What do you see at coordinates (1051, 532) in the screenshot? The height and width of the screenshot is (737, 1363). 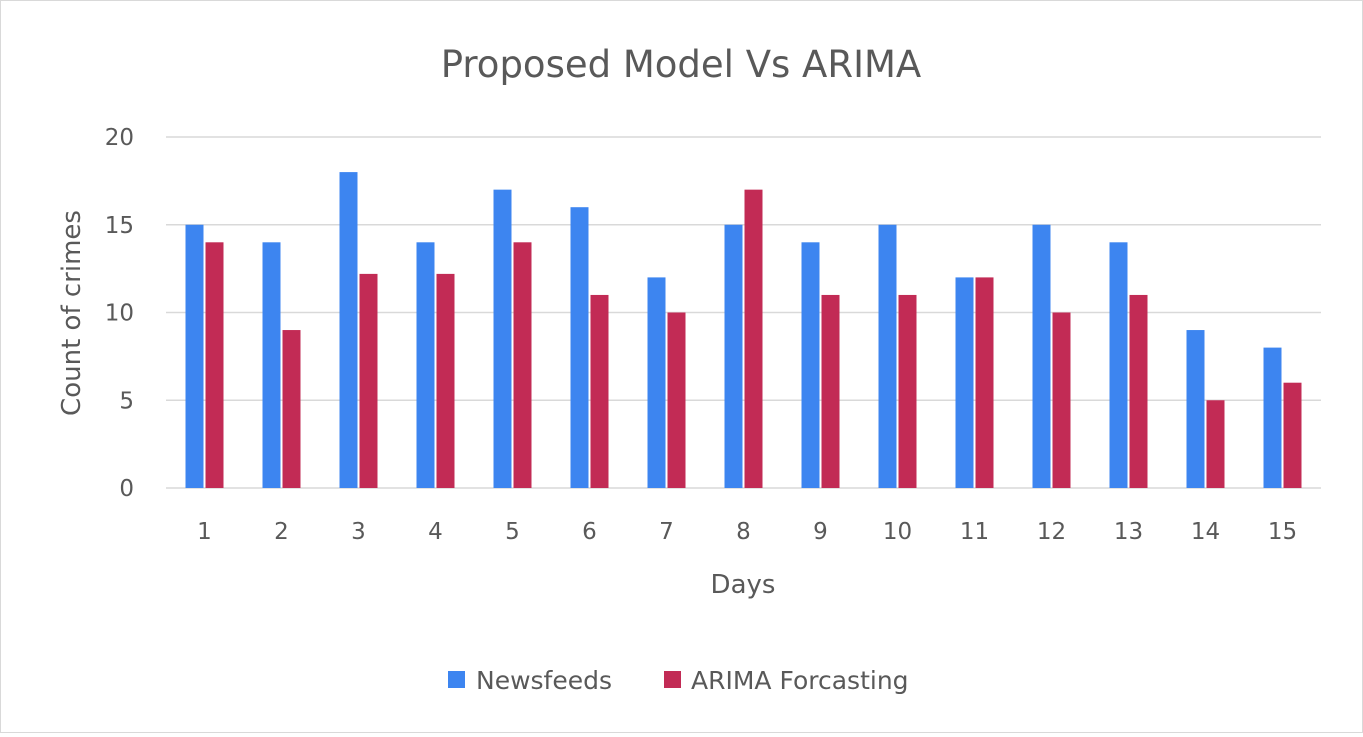 I see `x-tick-label: 12` at bounding box center [1051, 532].